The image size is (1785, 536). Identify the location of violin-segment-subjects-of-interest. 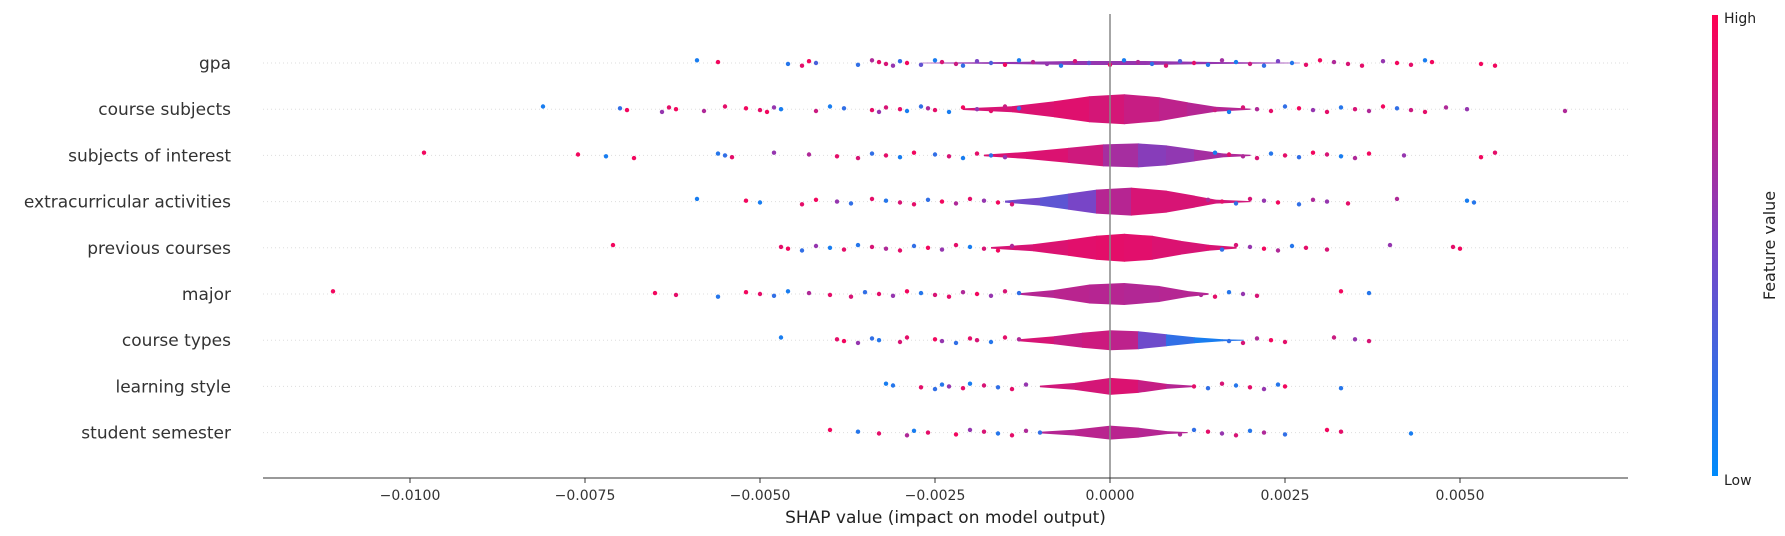
(1121, 155).